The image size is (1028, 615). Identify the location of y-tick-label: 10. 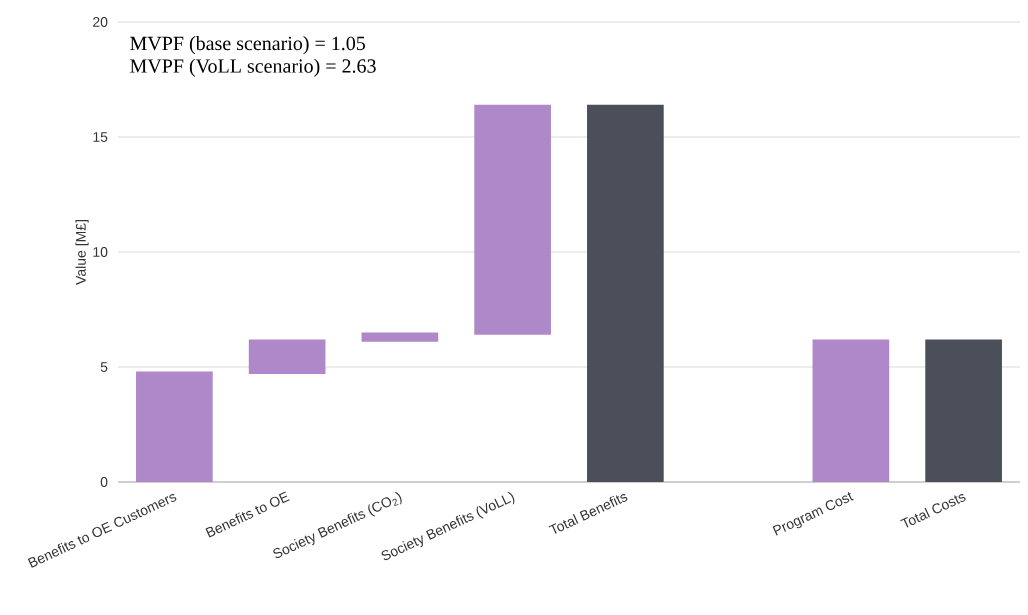
(100, 252).